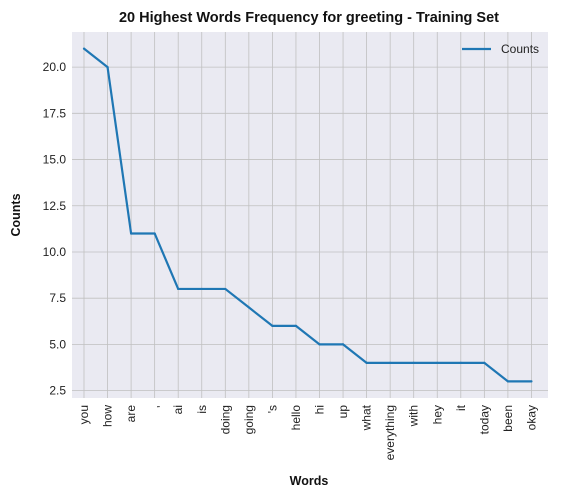  What do you see at coordinates (531, 417) in the screenshot?
I see `x-tick-label: okay` at bounding box center [531, 417].